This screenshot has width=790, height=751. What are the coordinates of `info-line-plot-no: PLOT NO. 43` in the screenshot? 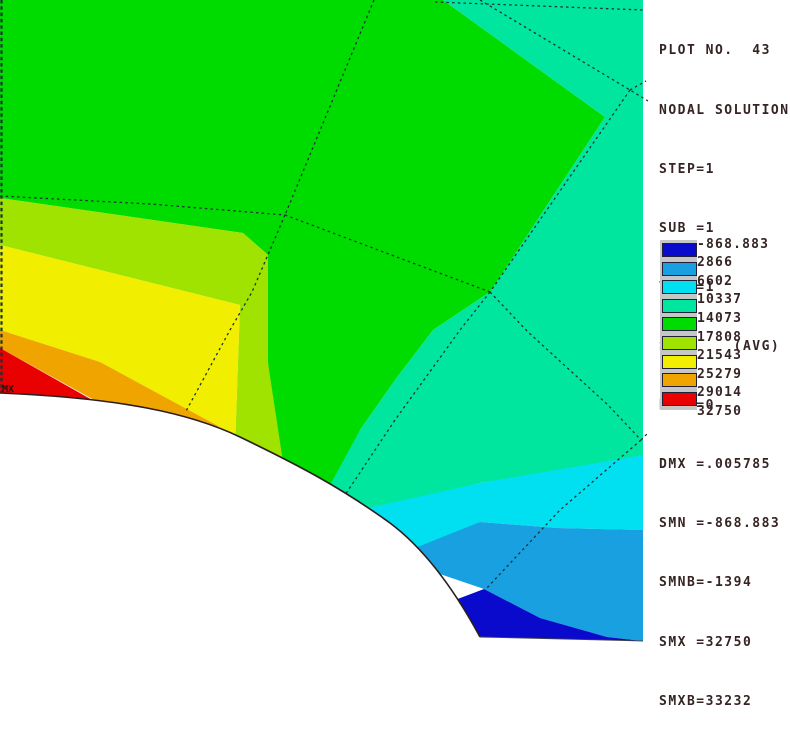 It's located at (715, 51).